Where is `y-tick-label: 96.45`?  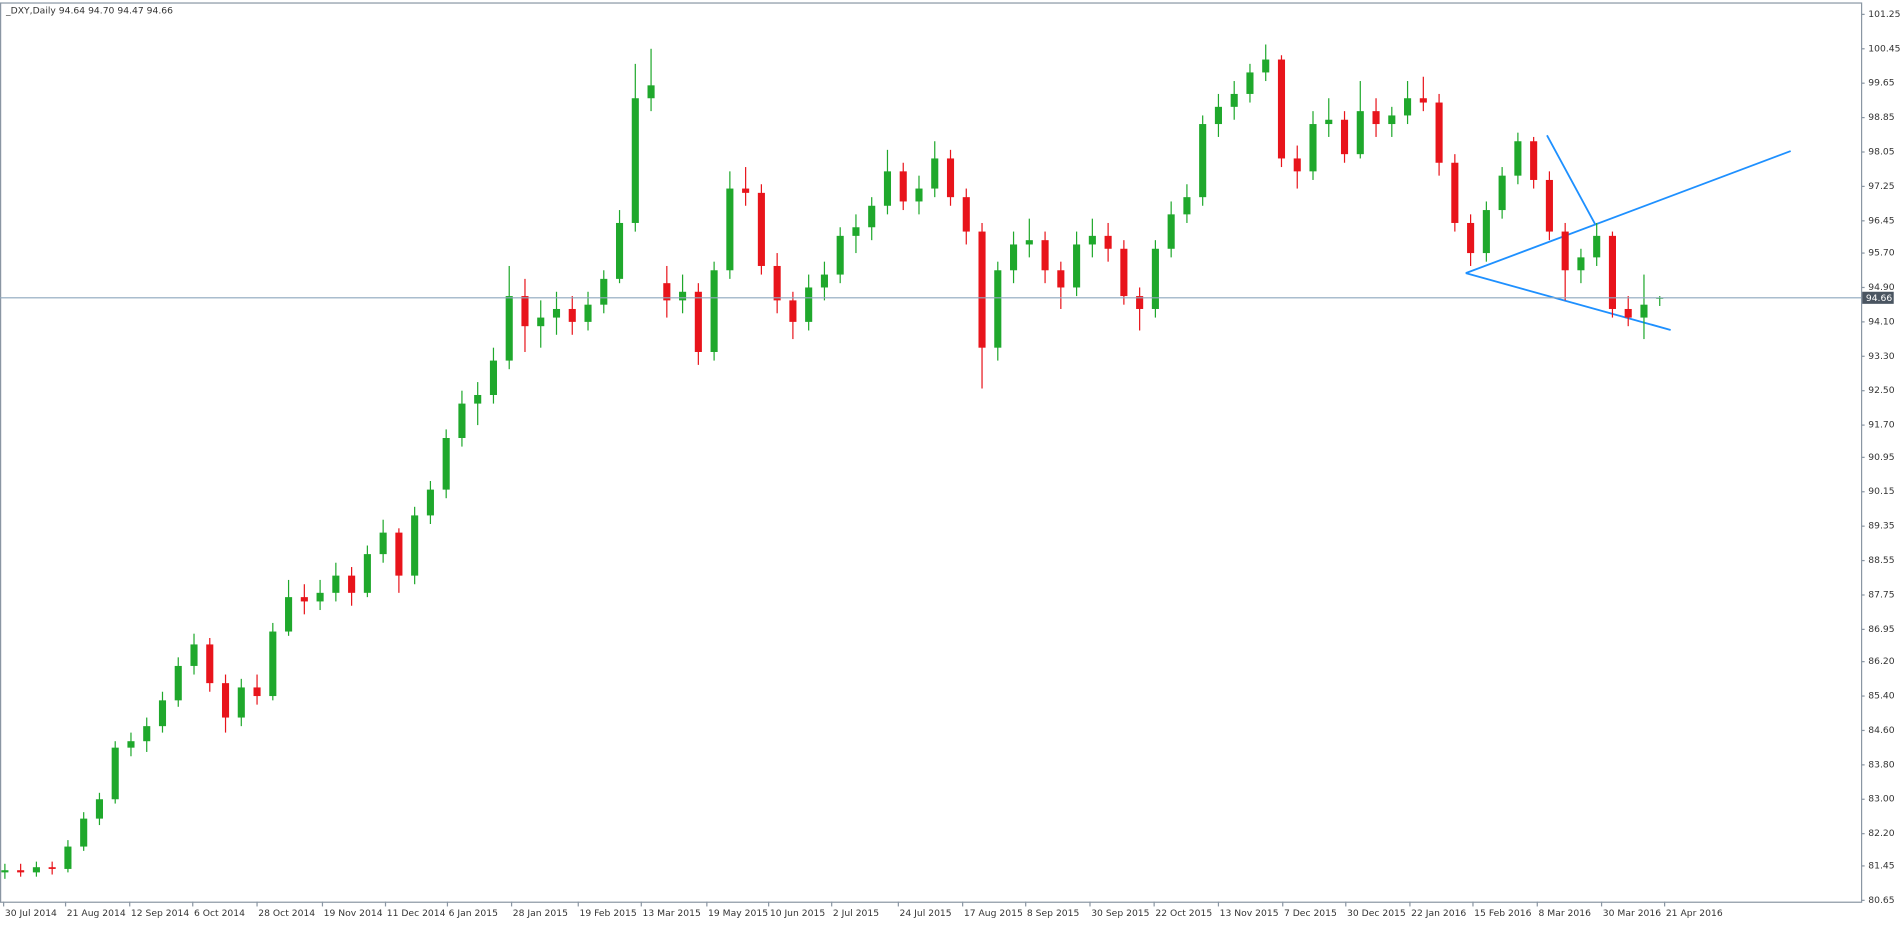
y-tick-label: 96.45 is located at coordinates (1881, 220).